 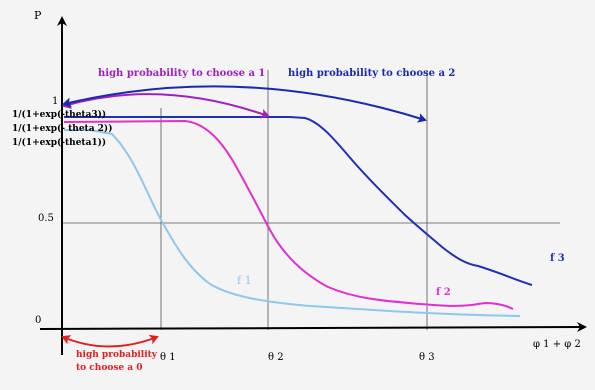 What do you see at coordinates (46, 218) in the screenshot?
I see `y-tick-half: 0.5` at bounding box center [46, 218].